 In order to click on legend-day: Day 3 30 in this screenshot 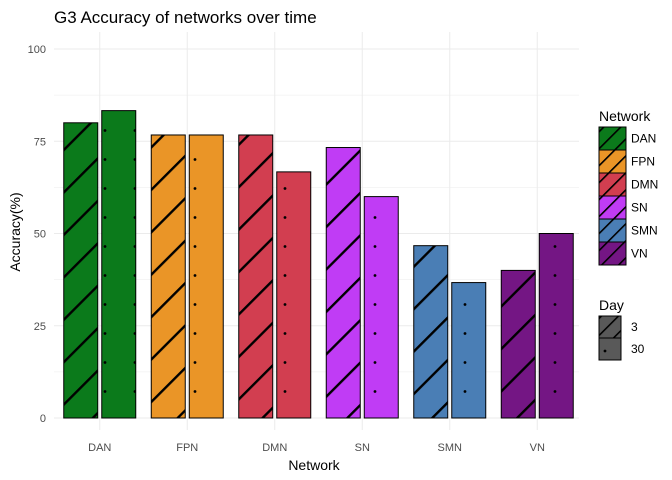, I will do `click(621, 329)`.